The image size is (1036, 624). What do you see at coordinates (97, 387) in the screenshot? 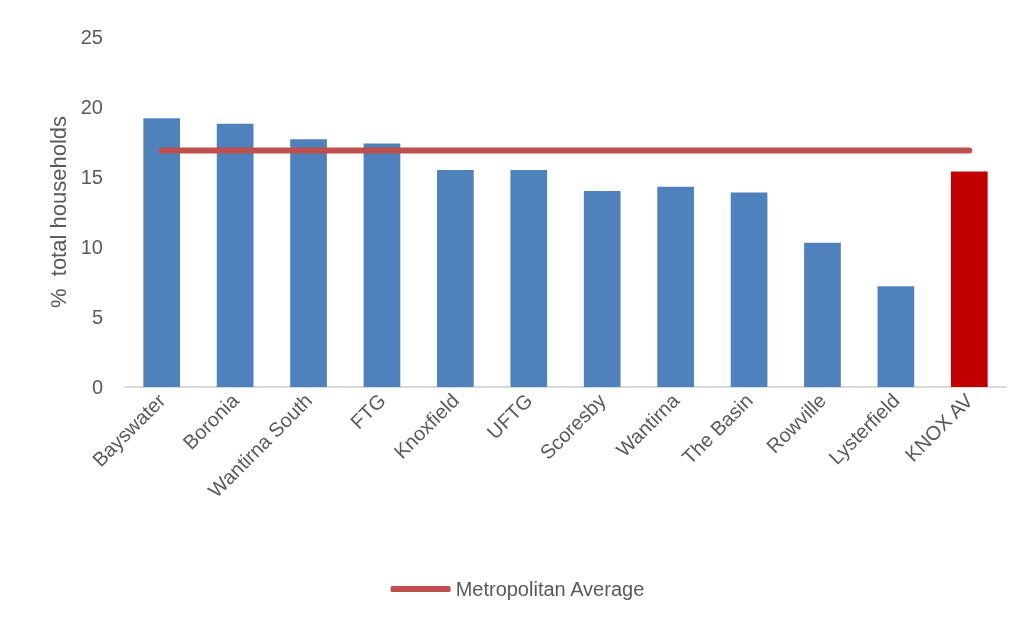
I see `y-tick-label: 0` at bounding box center [97, 387].